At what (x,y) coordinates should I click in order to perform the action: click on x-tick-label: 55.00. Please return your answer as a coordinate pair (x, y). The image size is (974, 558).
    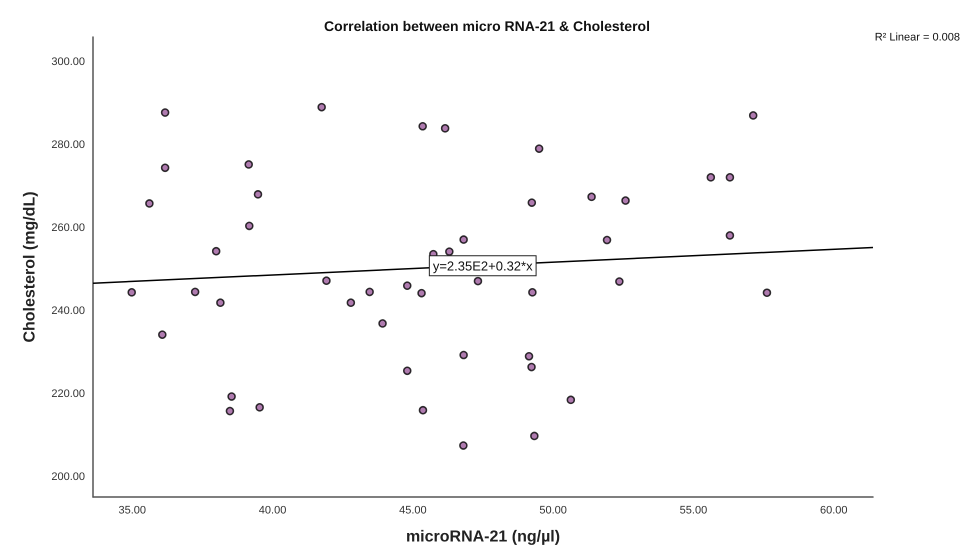
    Looking at the image, I should click on (694, 510).